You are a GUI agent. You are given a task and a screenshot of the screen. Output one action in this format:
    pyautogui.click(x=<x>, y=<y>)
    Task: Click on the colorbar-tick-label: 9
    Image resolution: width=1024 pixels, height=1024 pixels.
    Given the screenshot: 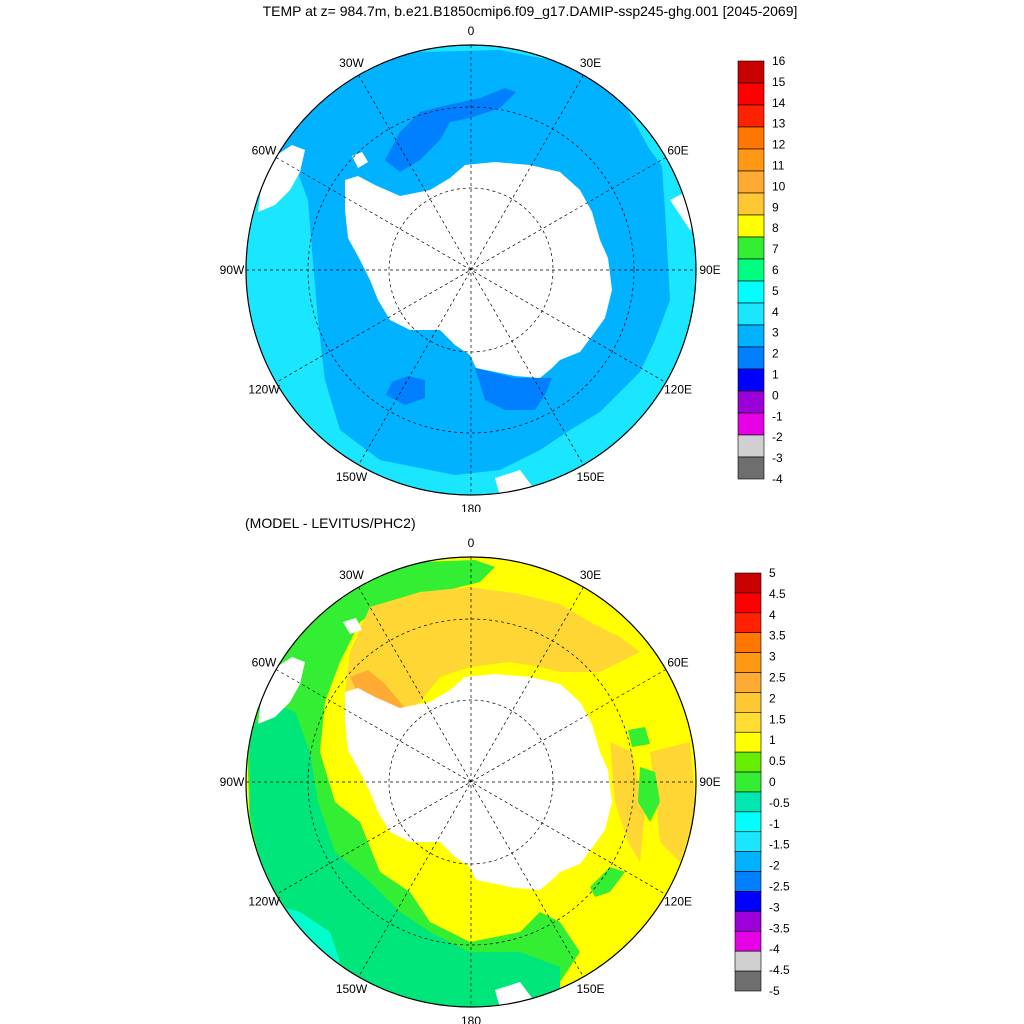 What is the action you would take?
    pyautogui.click(x=775, y=207)
    